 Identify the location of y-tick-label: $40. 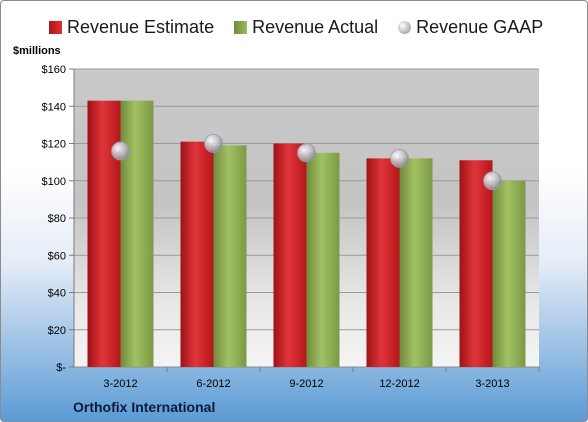
(57, 294).